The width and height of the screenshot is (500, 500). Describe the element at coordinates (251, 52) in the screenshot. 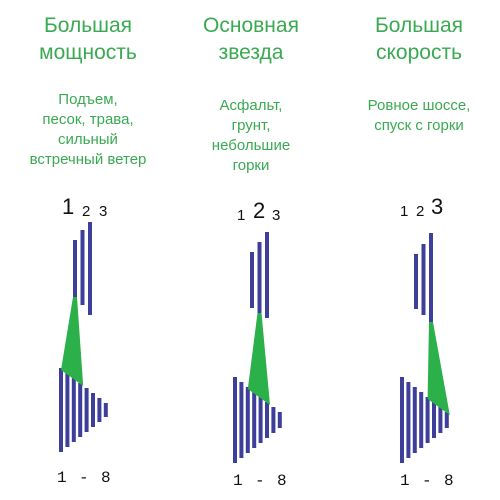

I see `mode-title-line: звезда` at that location.